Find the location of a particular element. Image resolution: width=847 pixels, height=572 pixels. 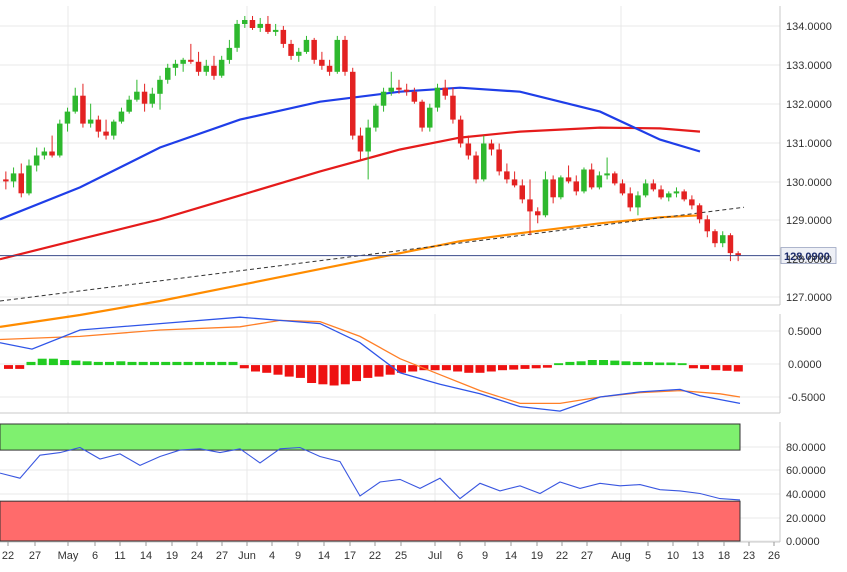

date-tick-label: 6 is located at coordinates (460, 556).